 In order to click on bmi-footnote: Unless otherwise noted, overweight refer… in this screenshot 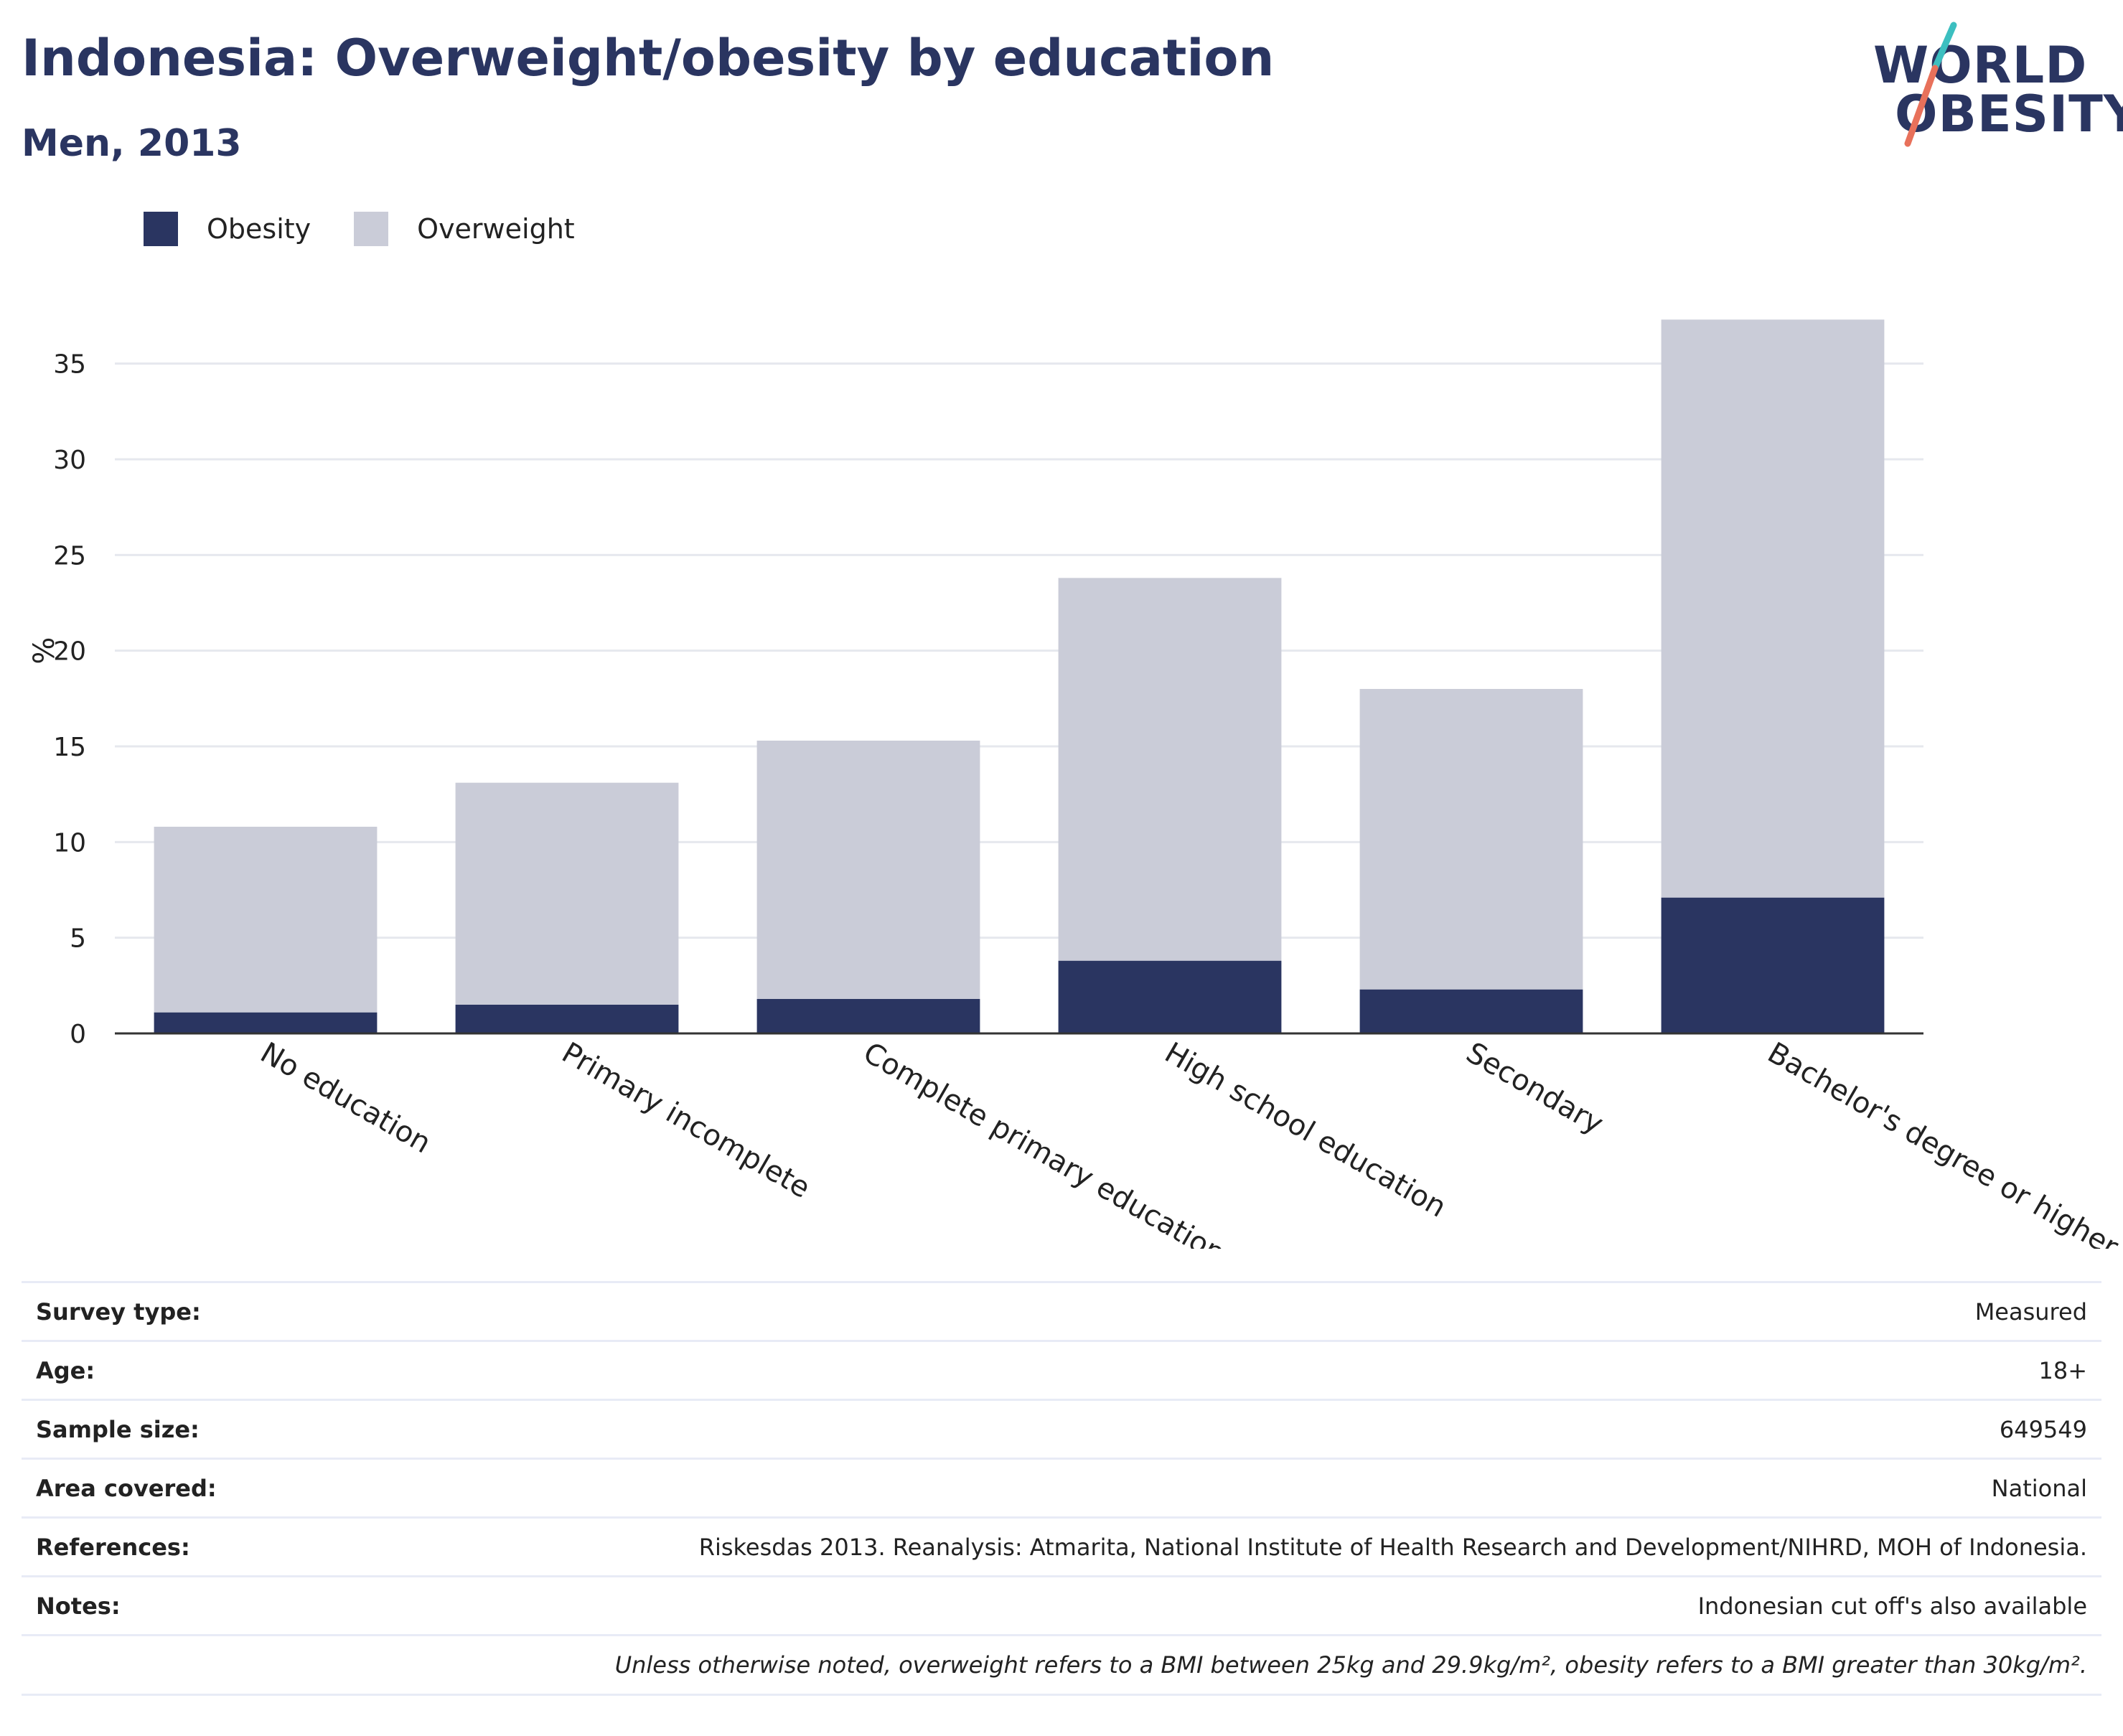, I will do `click(1061, 1665)`.